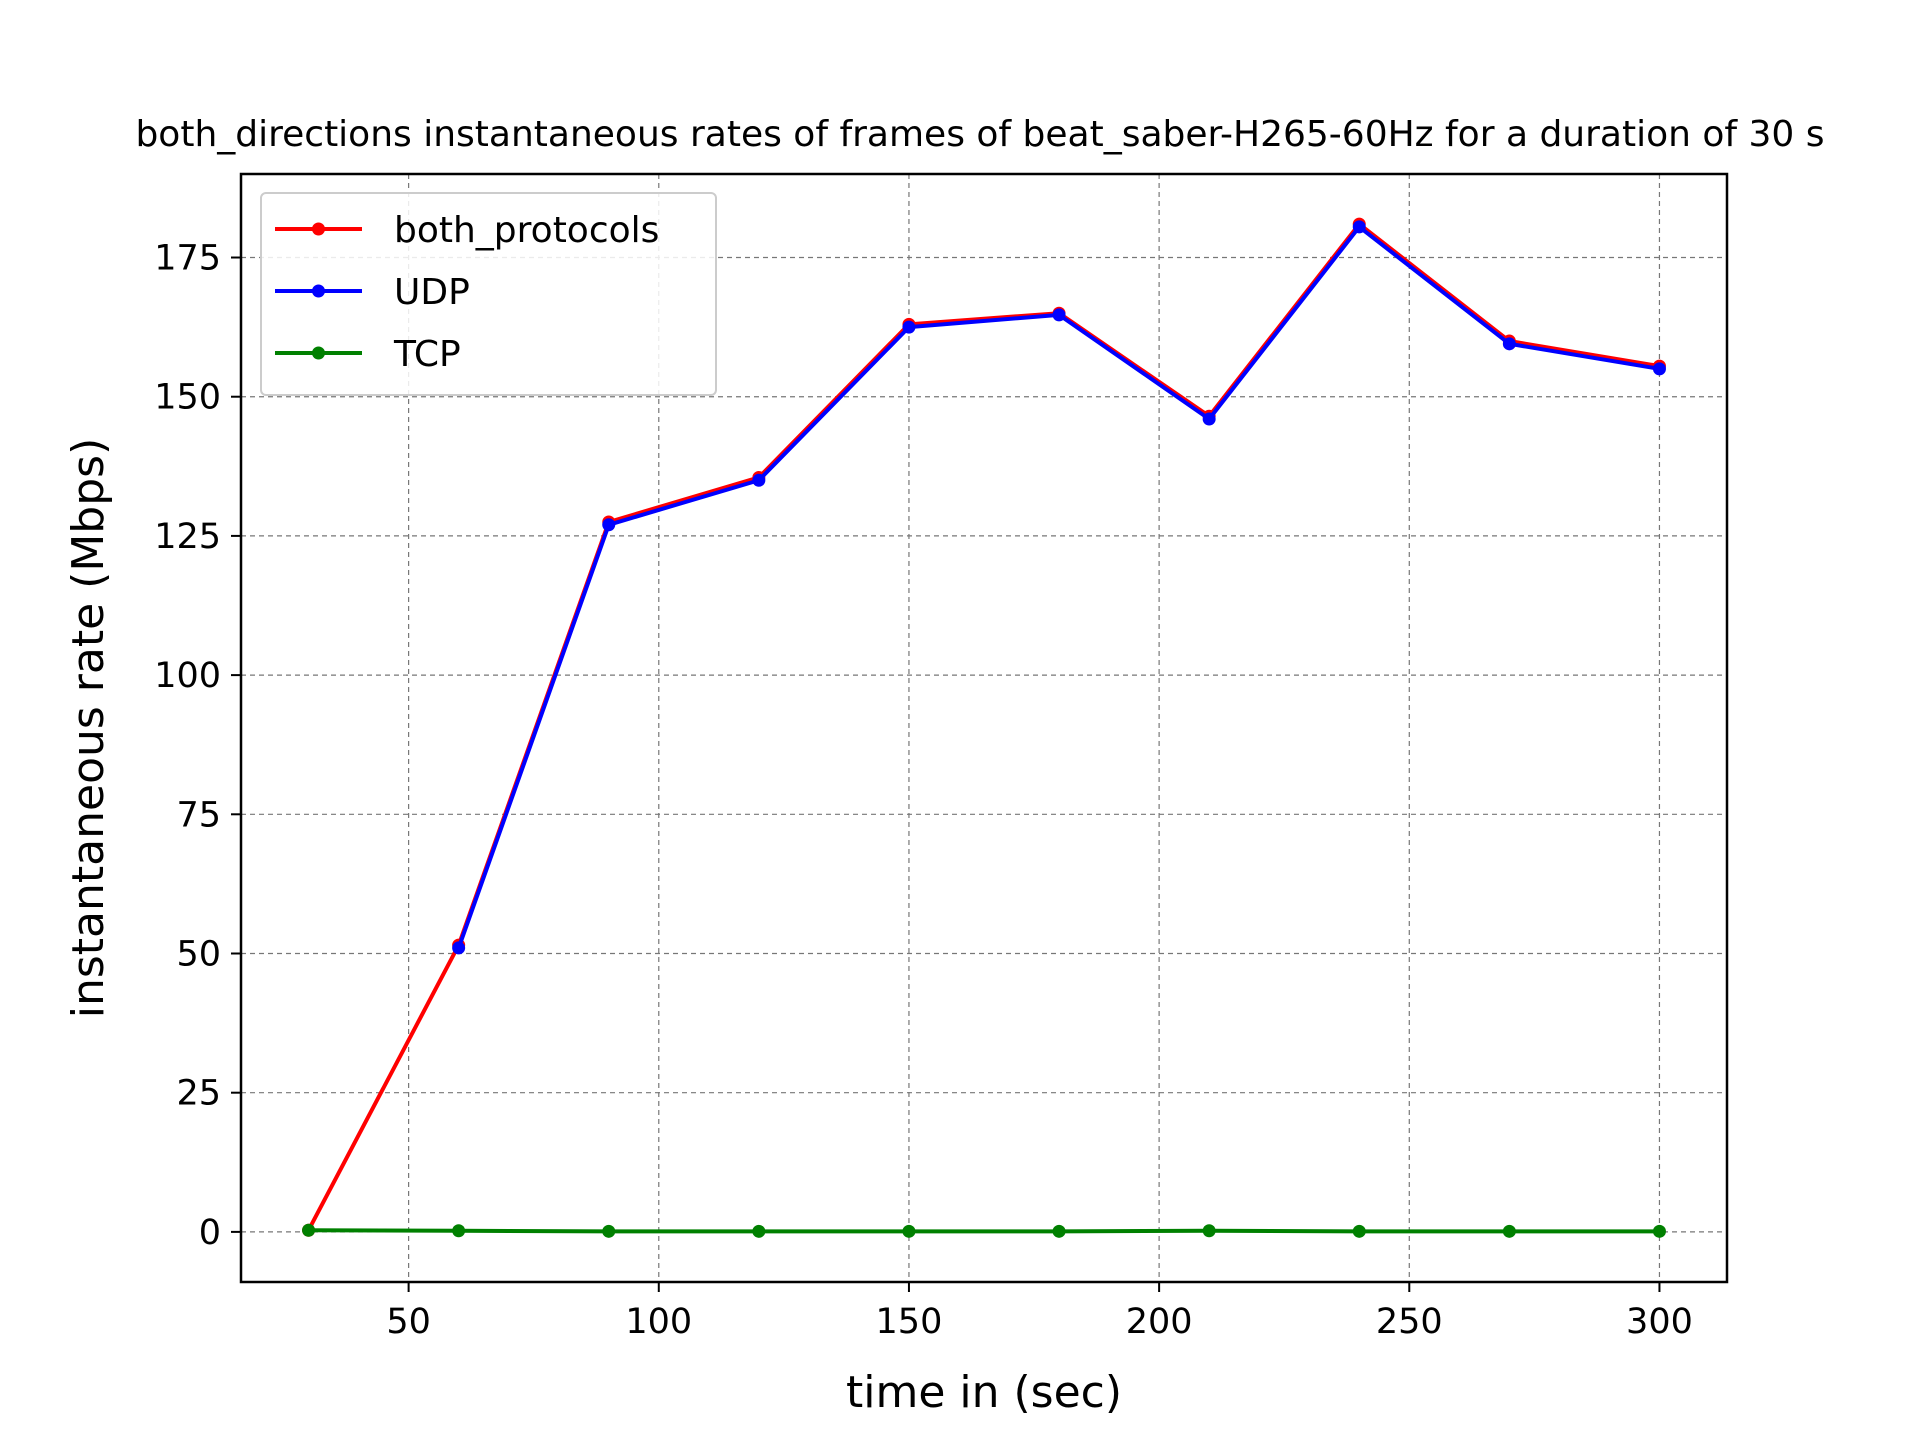 The image size is (1920, 1440). What do you see at coordinates (198, 815) in the screenshot?
I see `y-tick-label: 75` at bounding box center [198, 815].